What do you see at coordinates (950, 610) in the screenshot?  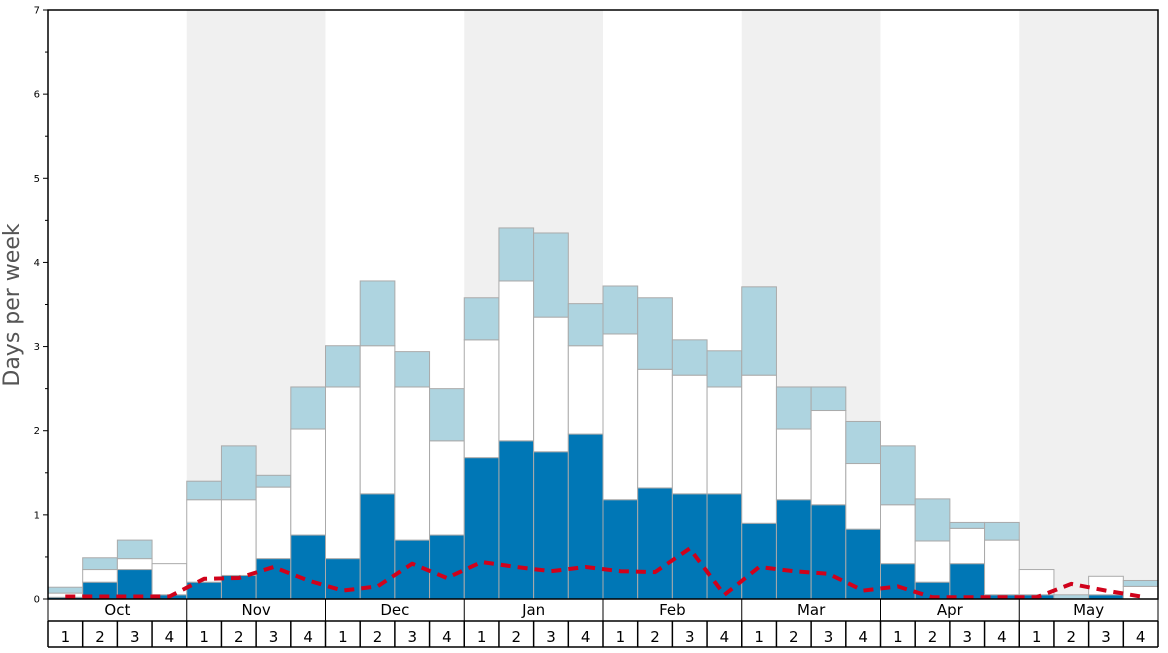 I see `month-label: Apr` at bounding box center [950, 610].